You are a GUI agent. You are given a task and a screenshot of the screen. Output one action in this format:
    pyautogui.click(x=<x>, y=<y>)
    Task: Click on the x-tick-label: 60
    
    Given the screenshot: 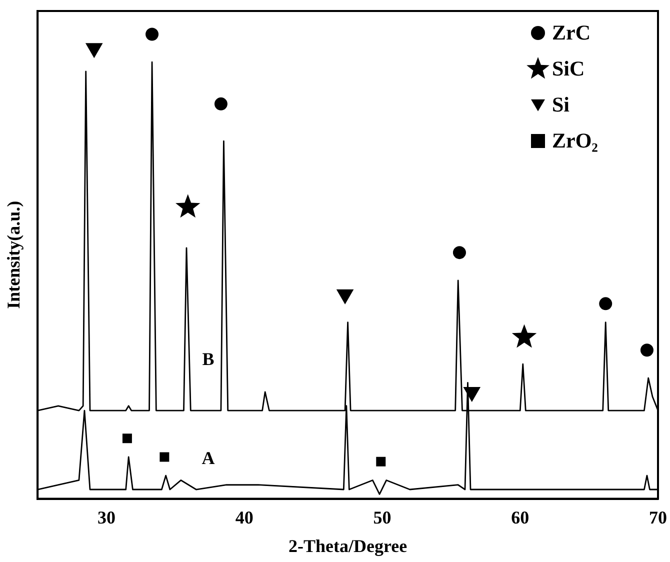 What is the action you would take?
    pyautogui.click(x=520, y=517)
    